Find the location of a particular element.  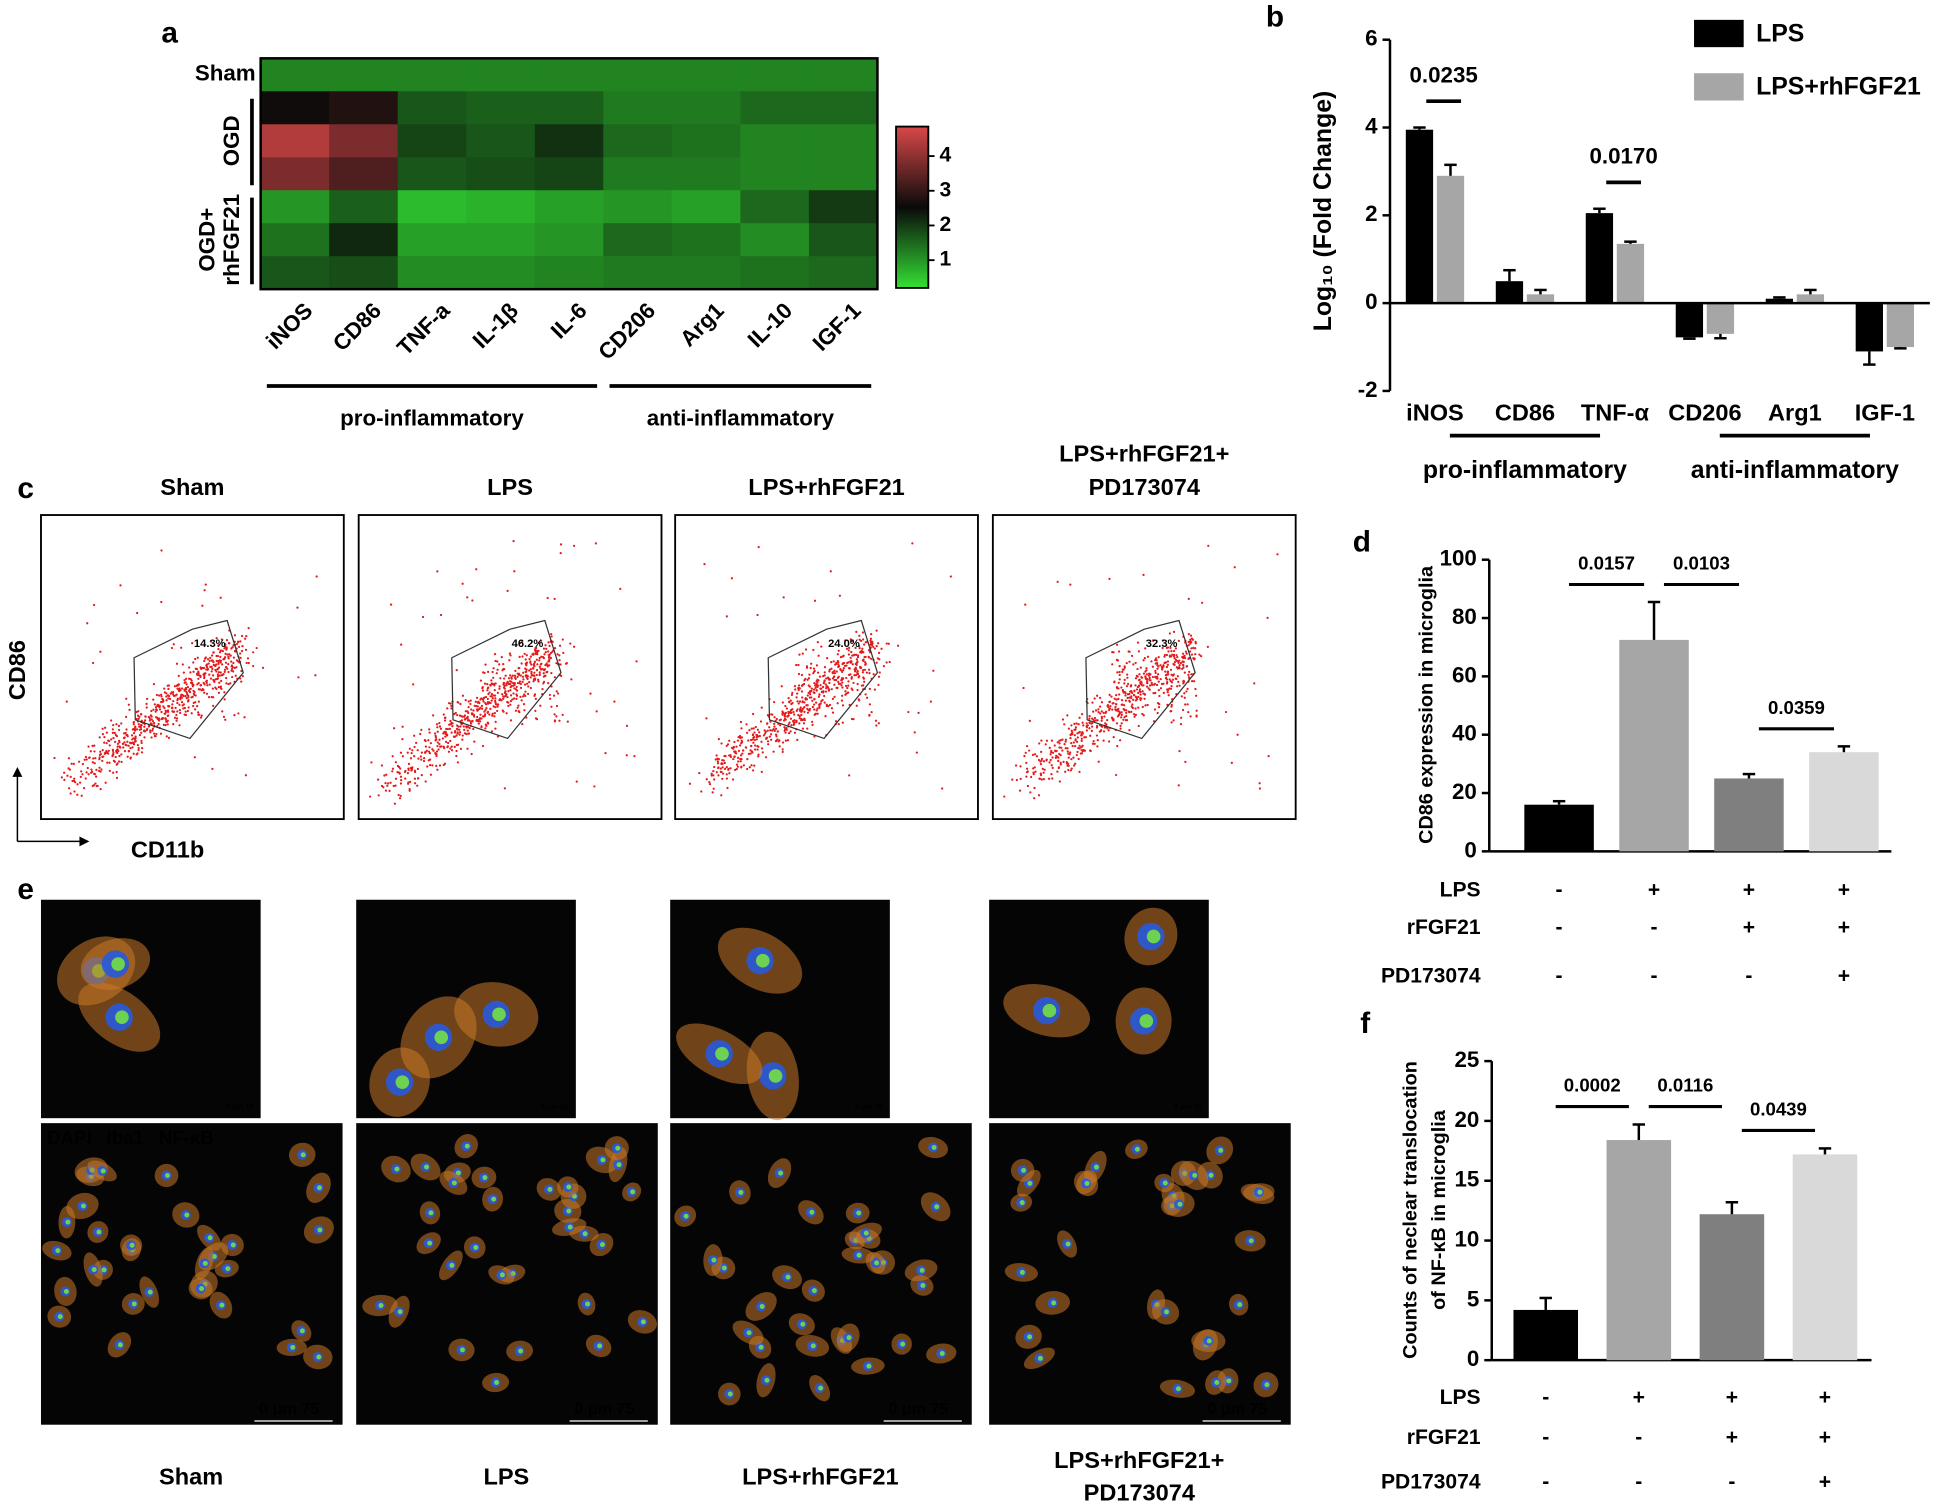

arrow-head is located at coordinates (17, 771).